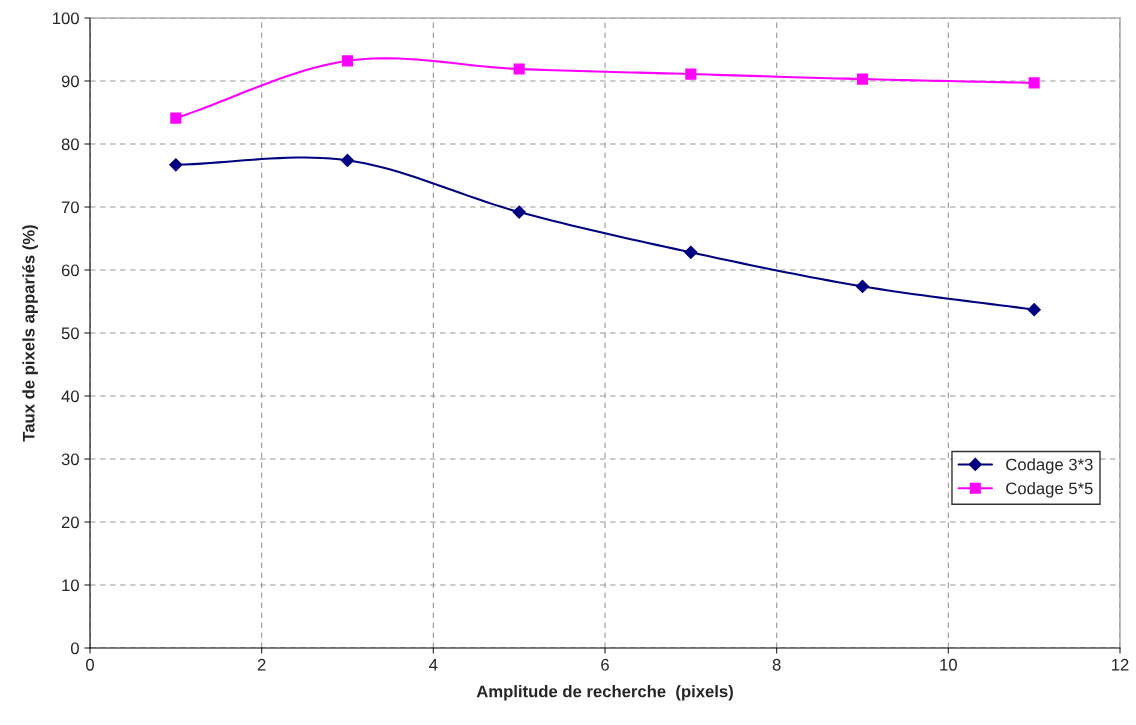 Image resolution: width=1136 pixels, height=725 pixels. What do you see at coordinates (948, 664) in the screenshot?
I see `x-tick-label: 10` at bounding box center [948, 664].